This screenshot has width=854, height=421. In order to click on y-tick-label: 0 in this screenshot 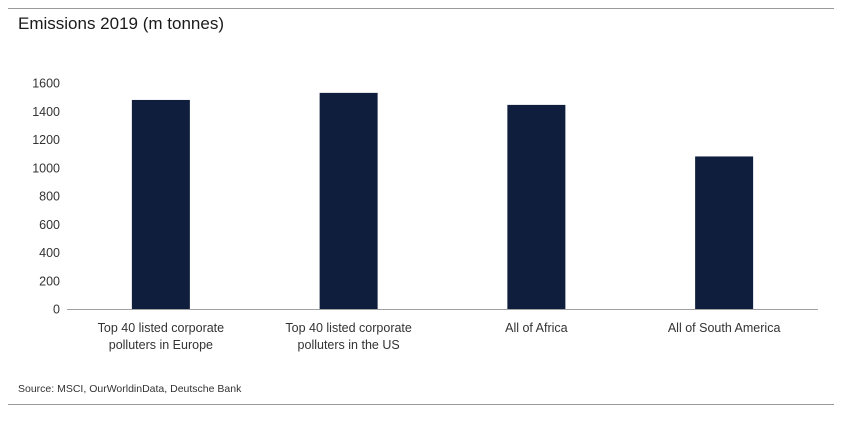, I will do `click(56, 310)`.